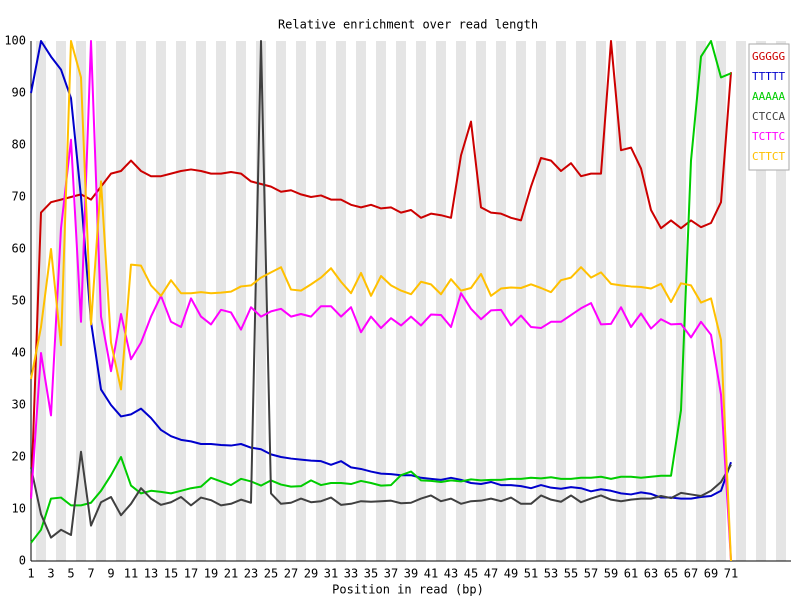 This screenshot has width=800, height=600. What do you see at coordinates (19, 249) in the screenshot?
I see `y-tick-label: 60` at bounding box center [19, 249].